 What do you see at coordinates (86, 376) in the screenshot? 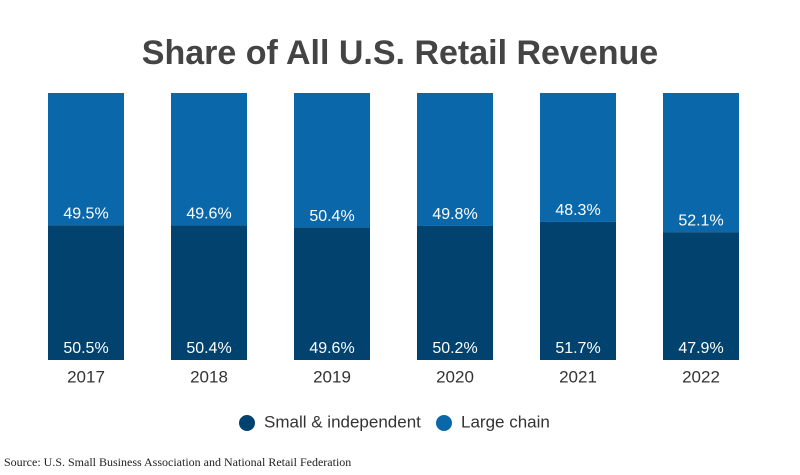
I see `x-tick-label: 2017` at bounding box center [86, 376].